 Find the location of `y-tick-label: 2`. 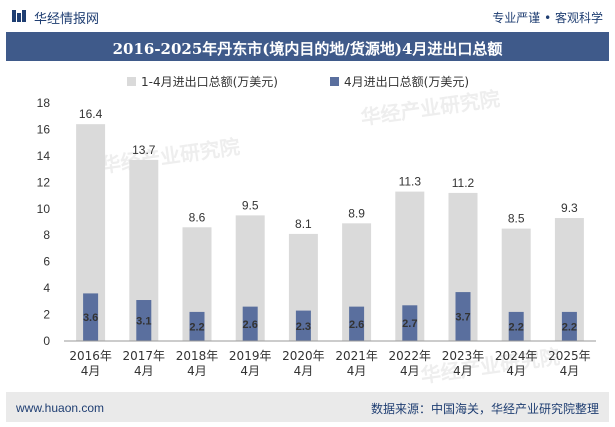

y-tick-label: 2 is located at coordinates (46, 315).